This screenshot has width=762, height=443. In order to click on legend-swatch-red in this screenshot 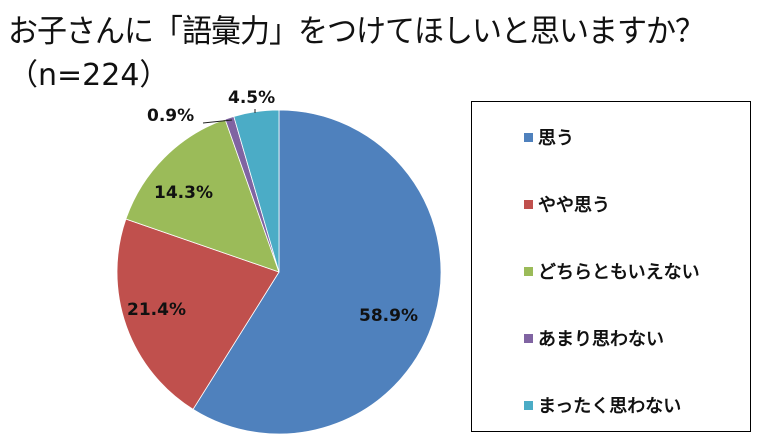, I will do `click(528, 204)`.